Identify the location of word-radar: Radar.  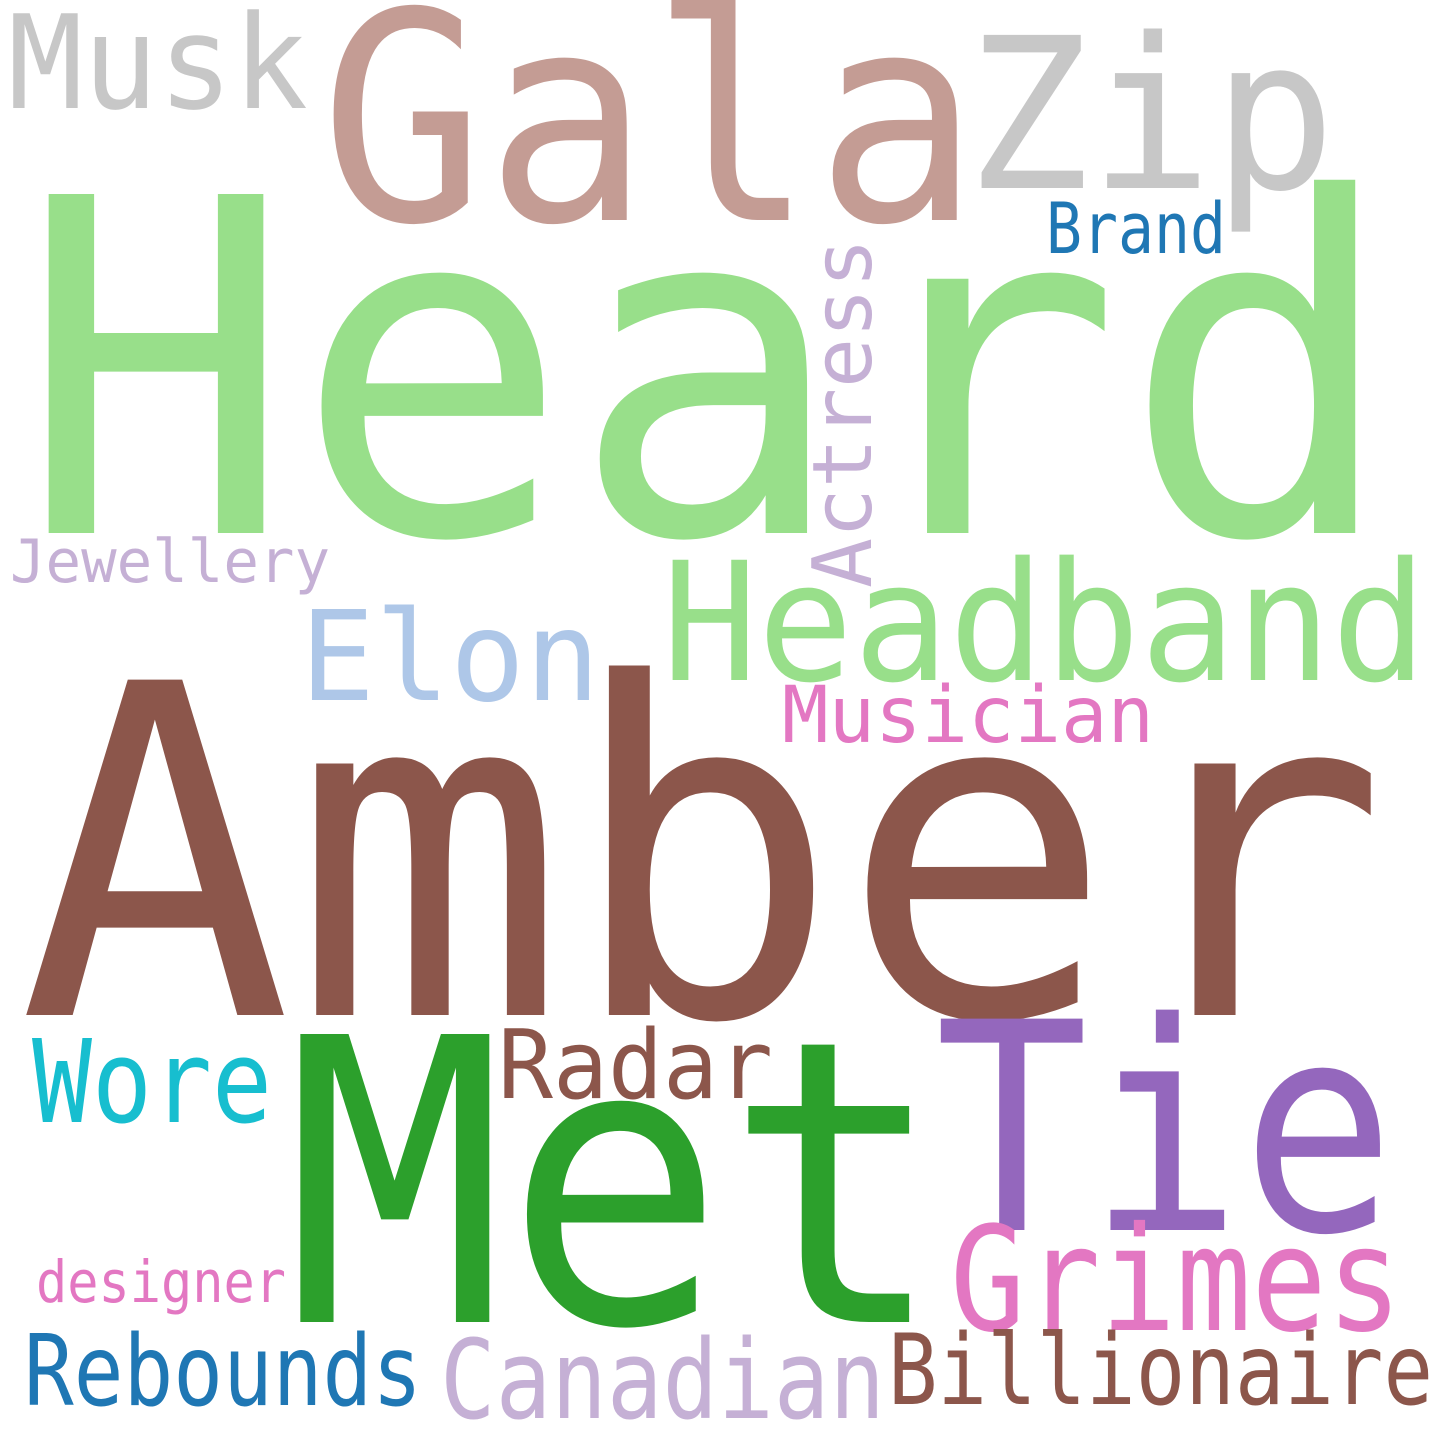
(635, 1066).